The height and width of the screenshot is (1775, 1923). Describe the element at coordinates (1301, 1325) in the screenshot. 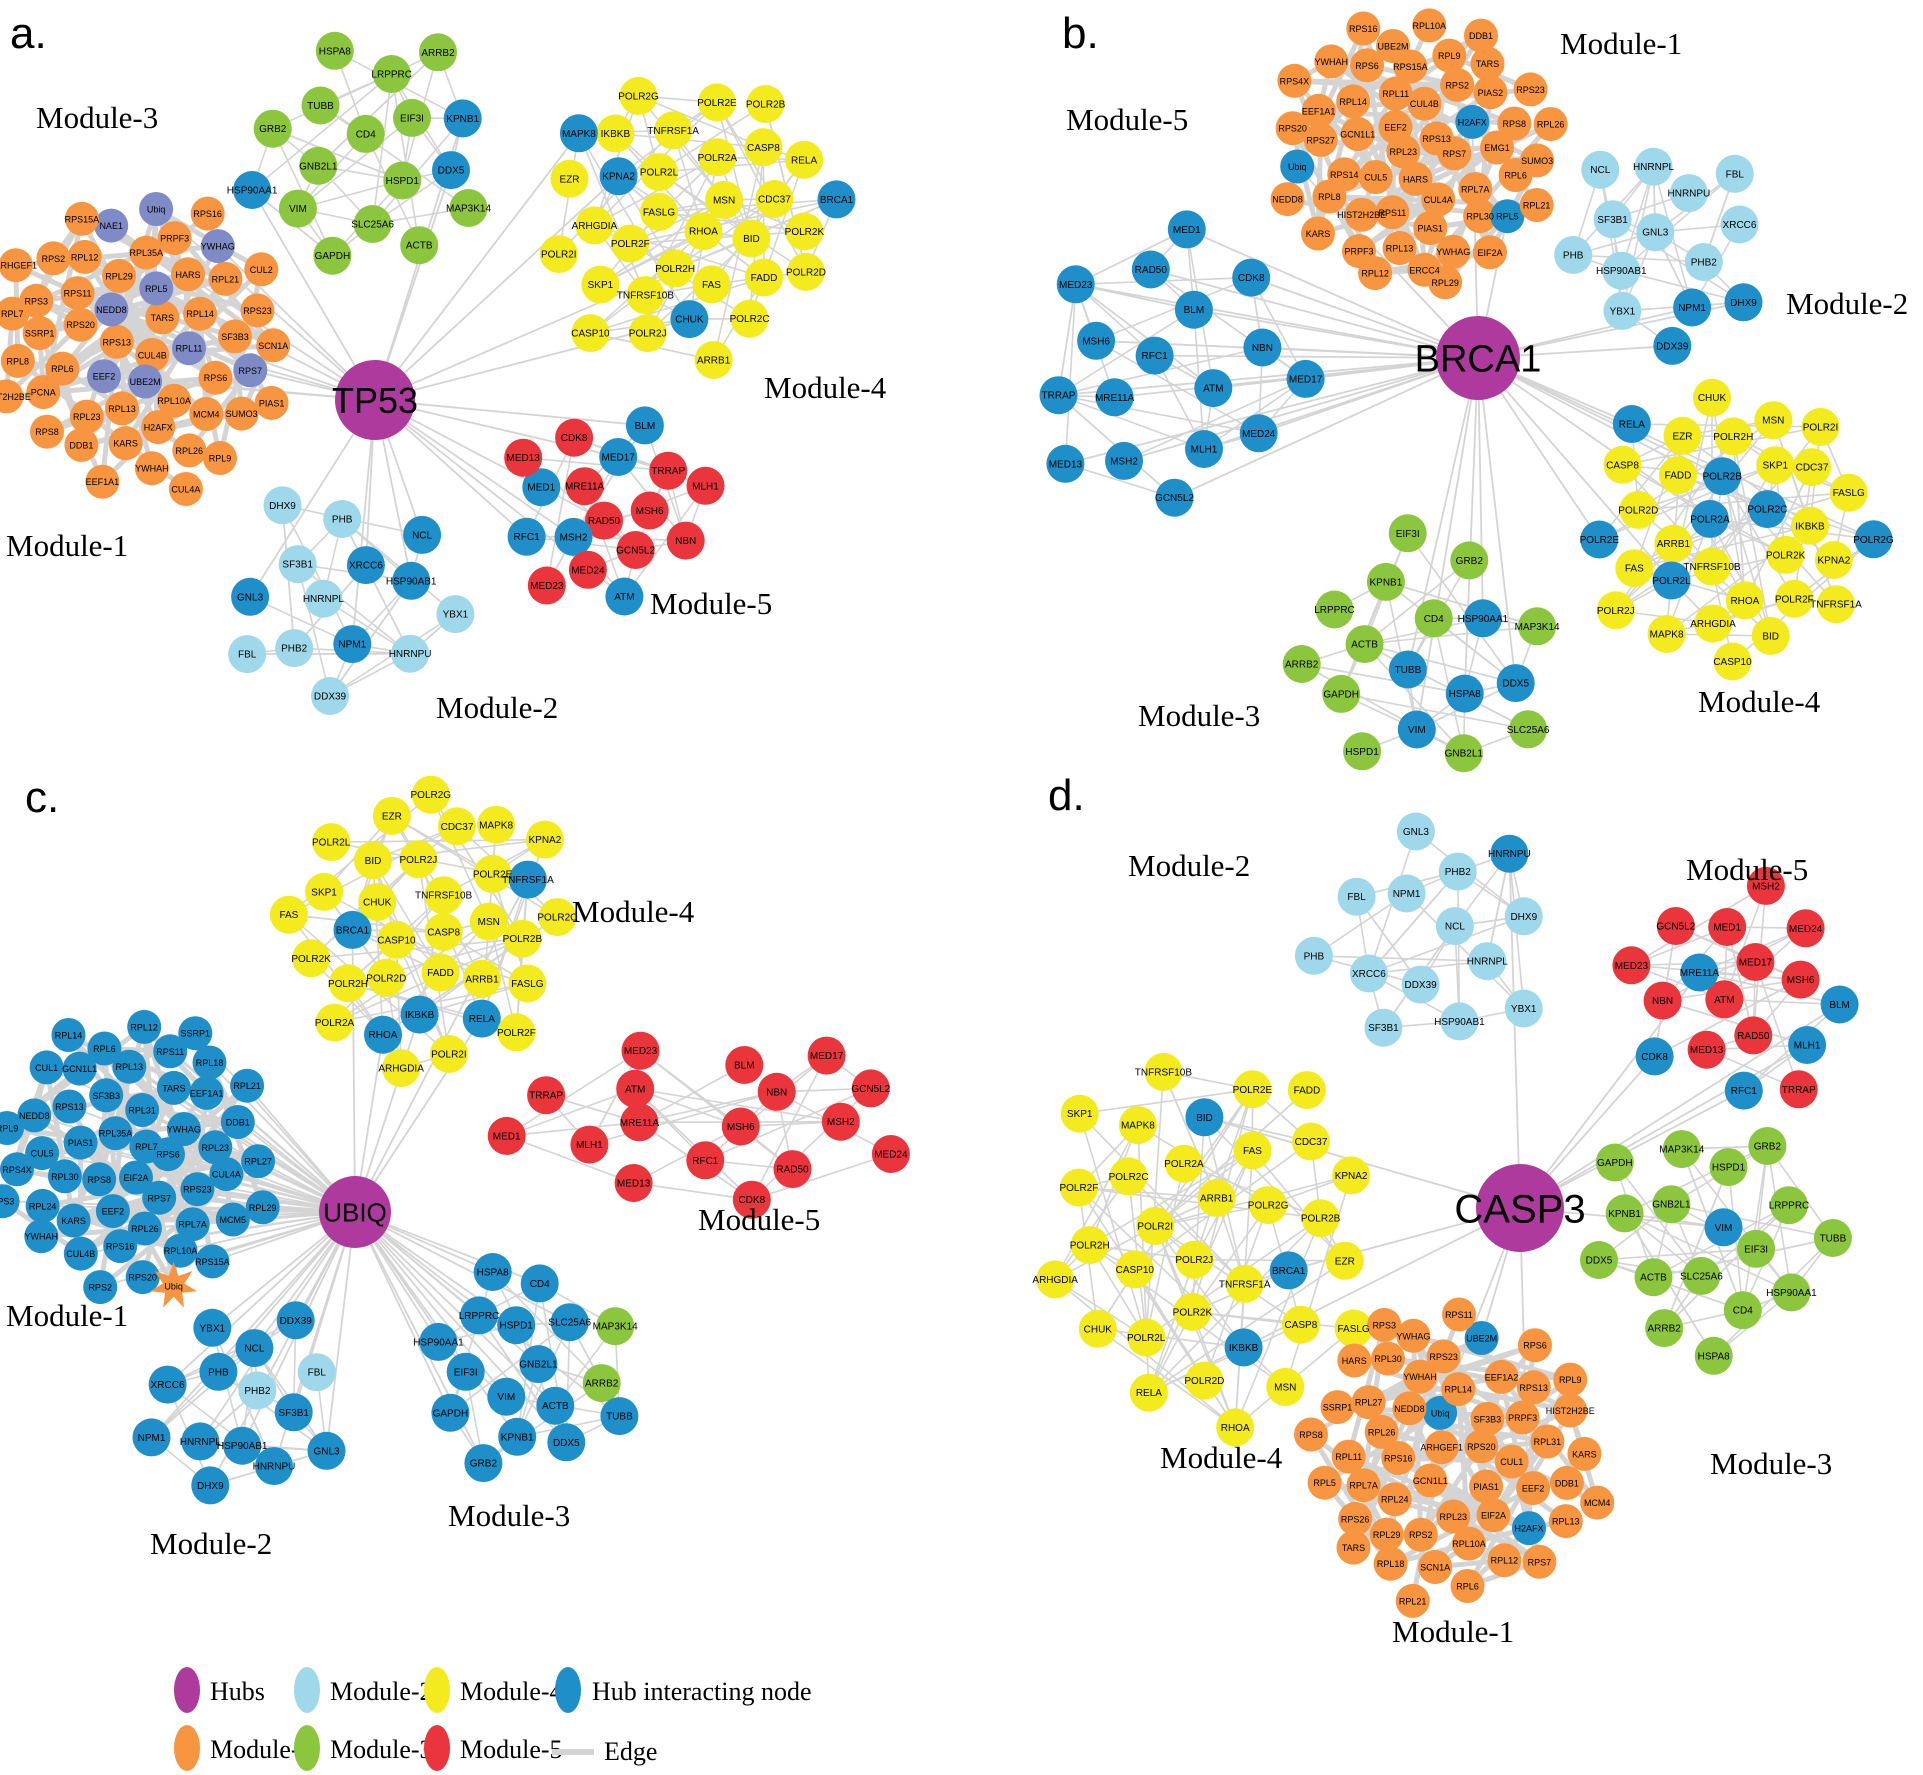

I see `node-label-CASP8: CASP8` at that location.